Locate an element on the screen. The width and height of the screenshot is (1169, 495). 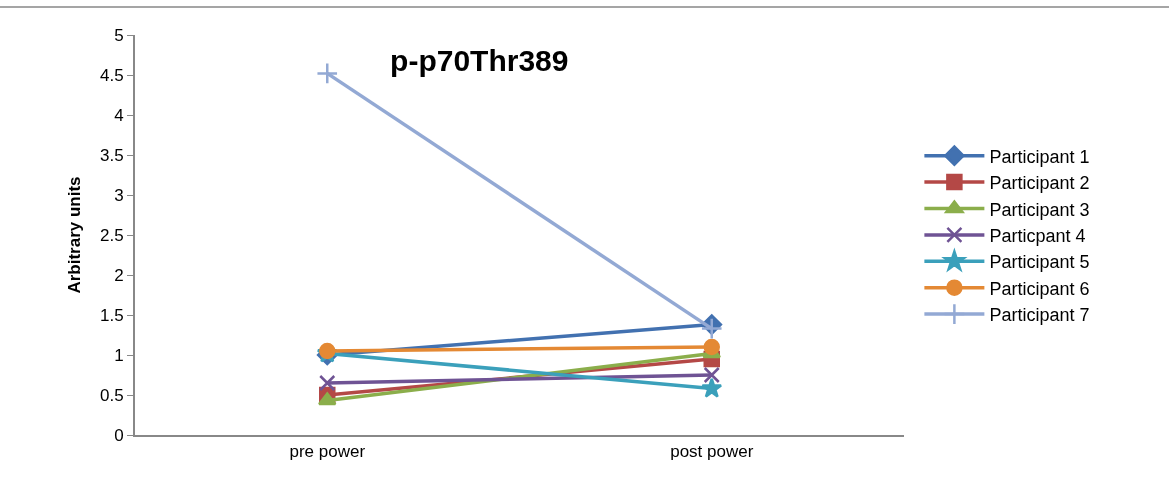
legend-label: Participant 1 is located at coordinates (1039, 156).